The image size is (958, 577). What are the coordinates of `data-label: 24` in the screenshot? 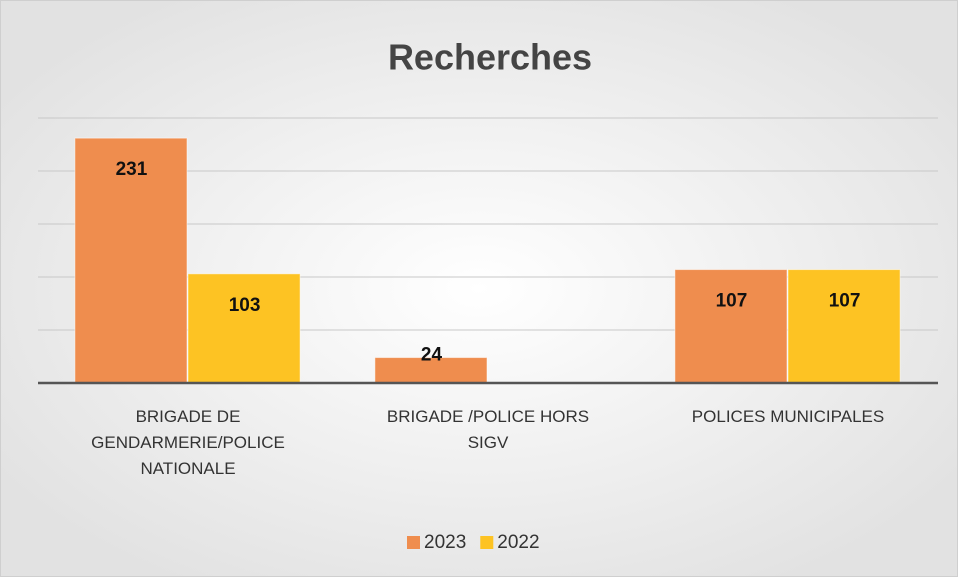 It's located at (432, 355).